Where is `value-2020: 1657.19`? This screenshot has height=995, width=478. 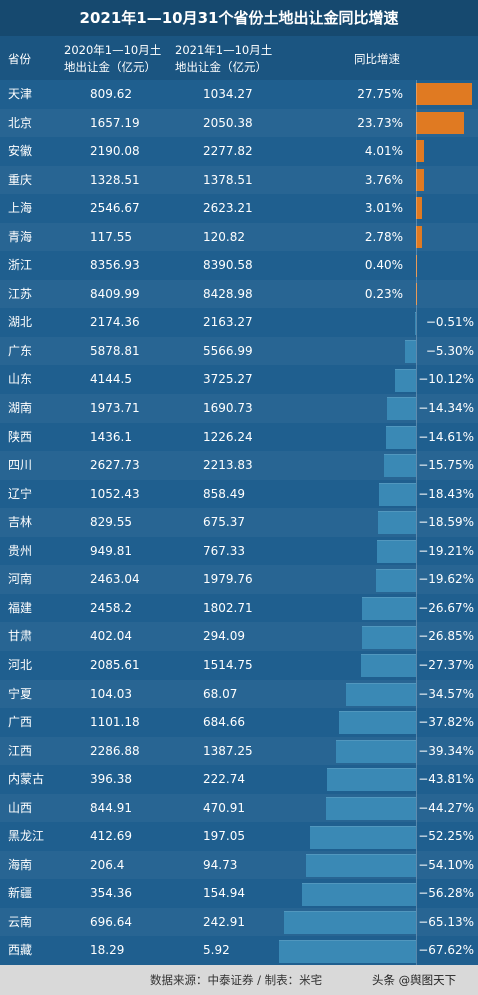 value-2020: 1657.19 is located at coordinates (115, 122).